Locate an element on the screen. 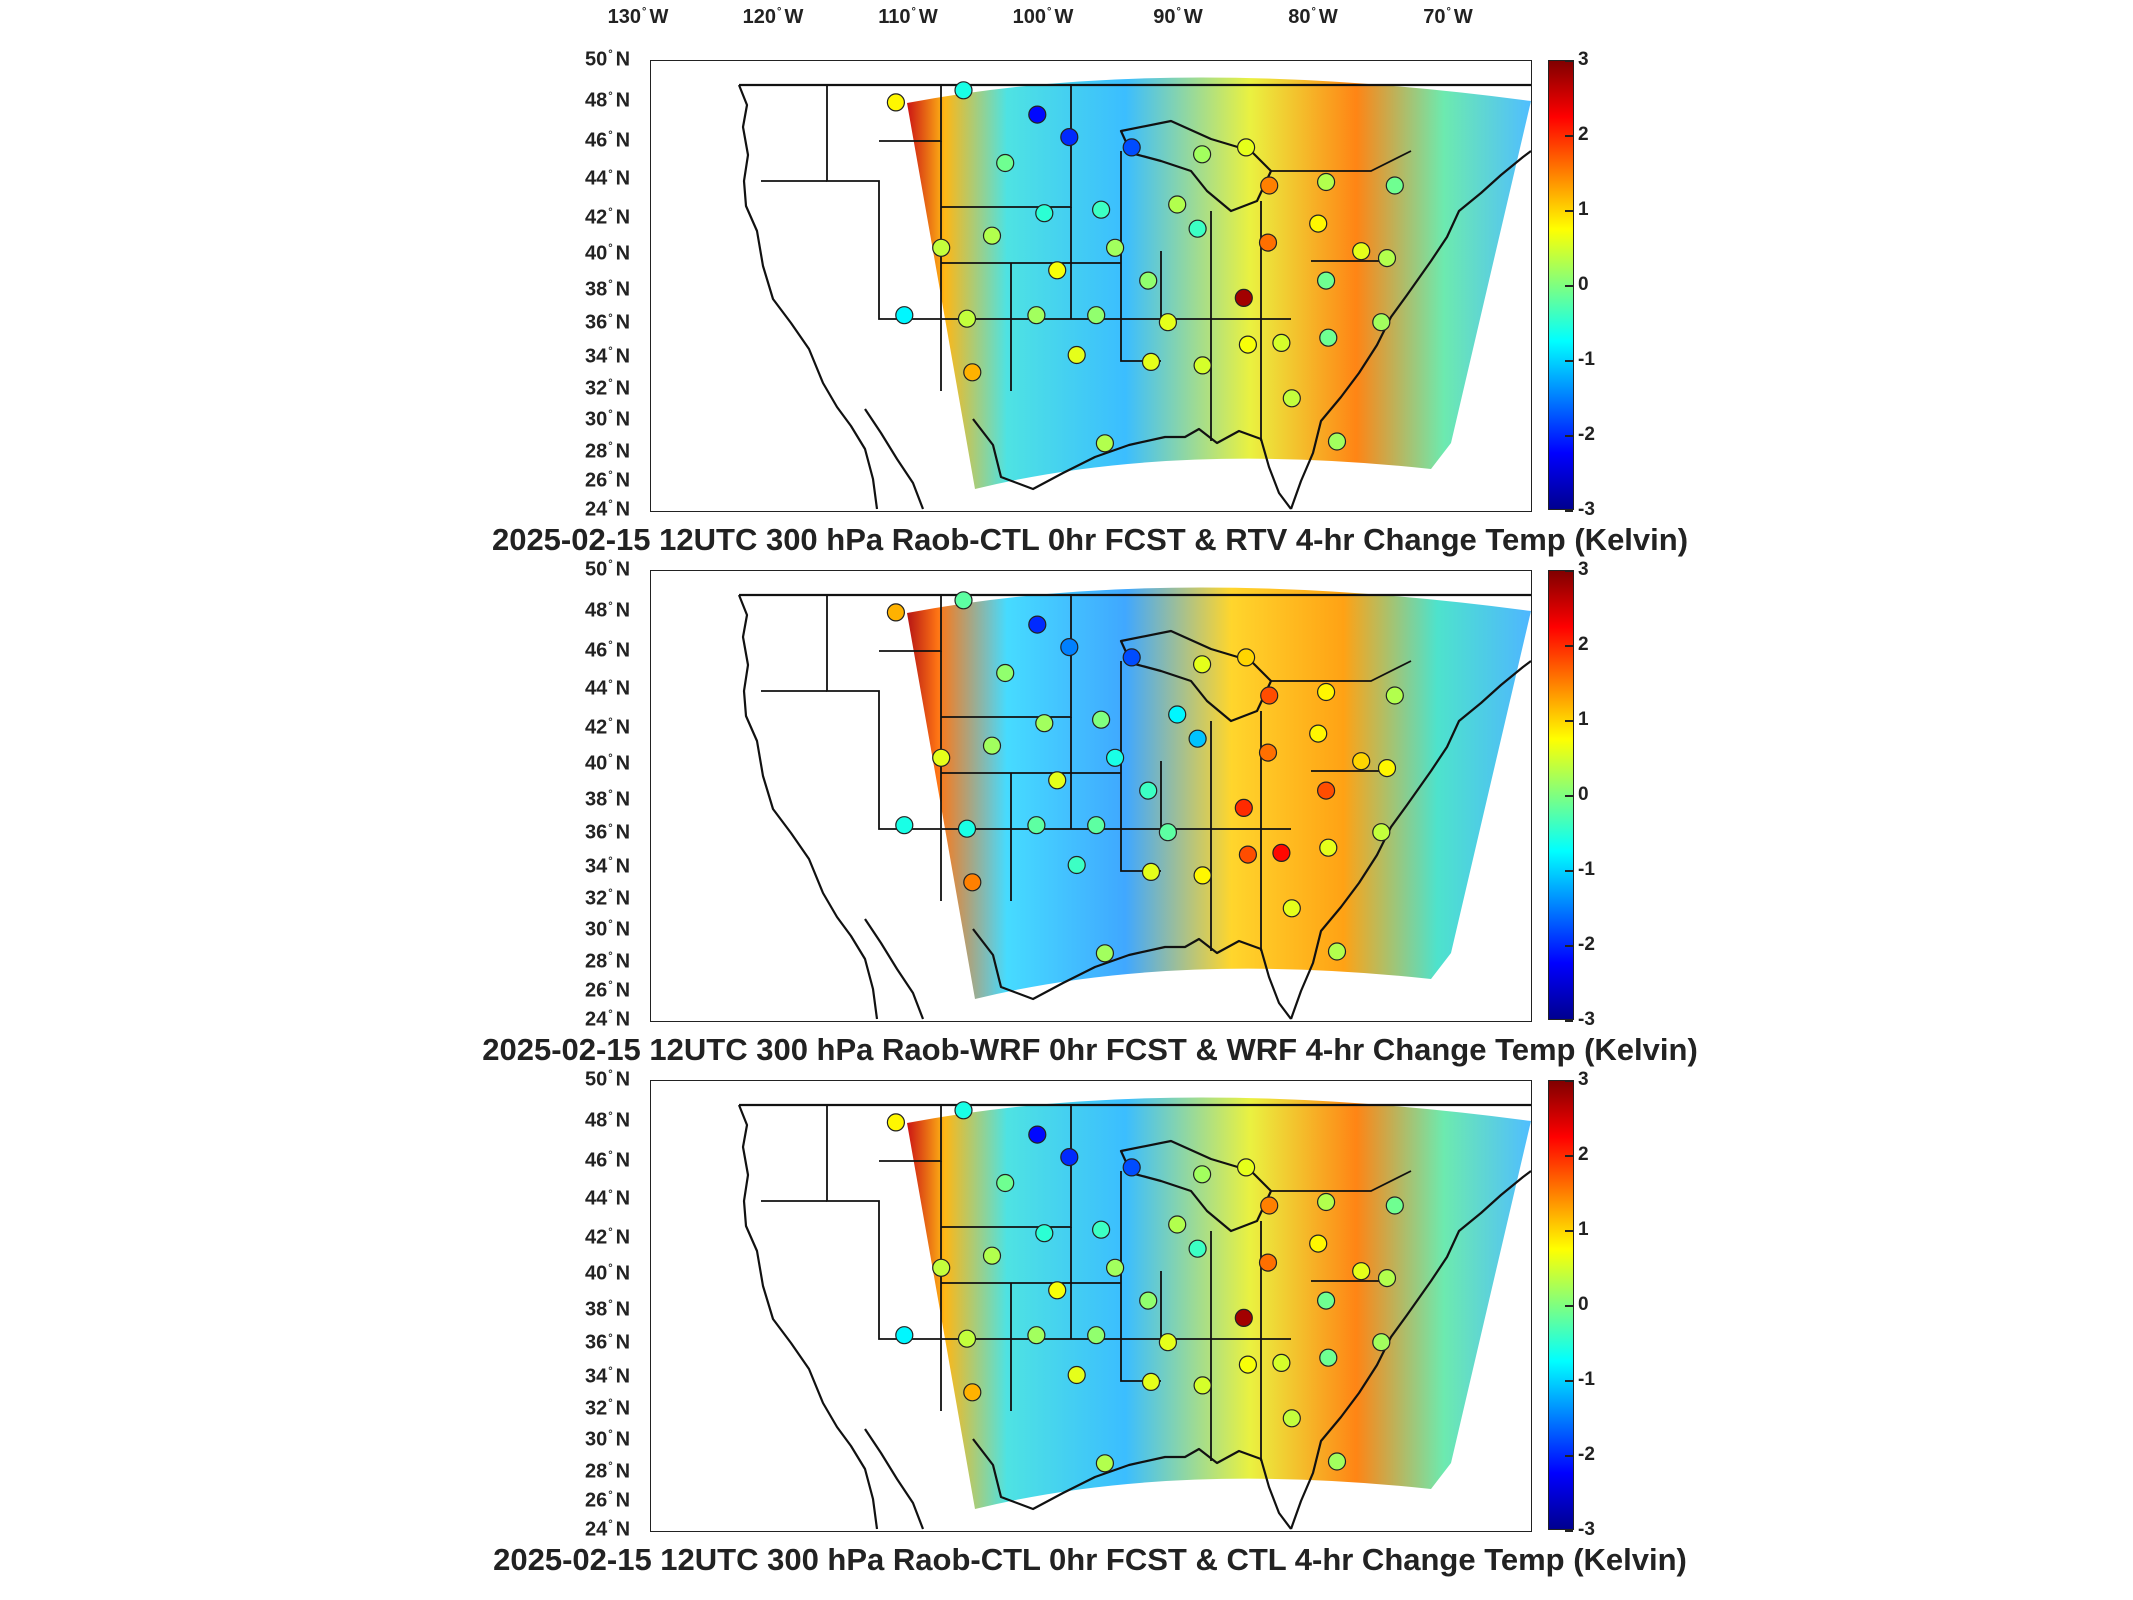 This screenshot has width=2133, height=1600. colorbar-tick-label: 1 is located at coordinates (1583, 719).